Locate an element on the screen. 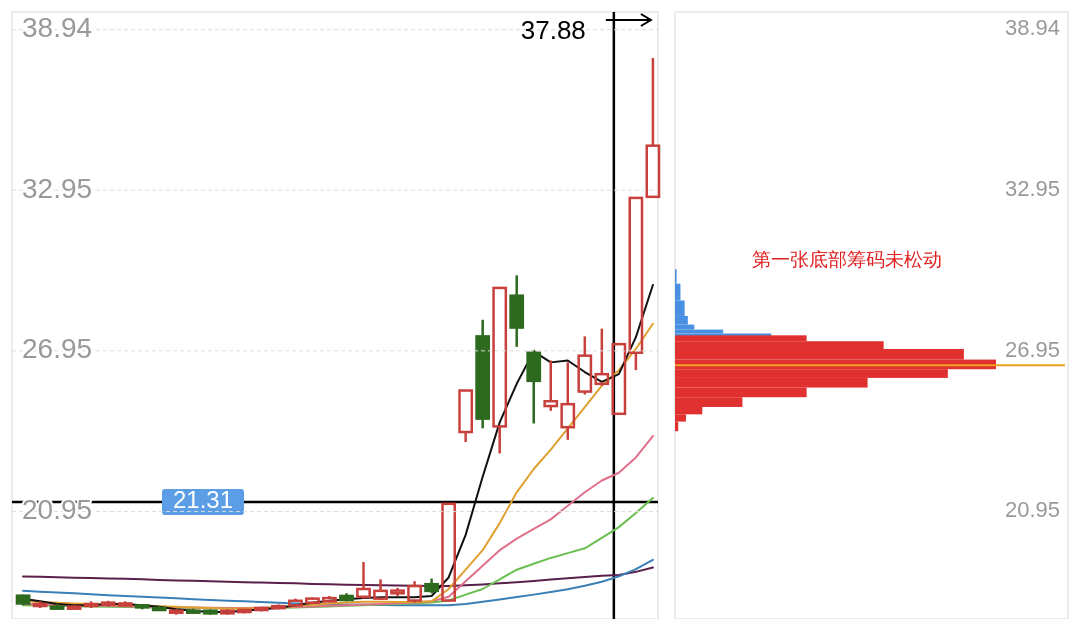 Image resolution: width=1079 pixels, height=619 pixels. ref-line-label: 21.31 is located at coordinates (203, 500).